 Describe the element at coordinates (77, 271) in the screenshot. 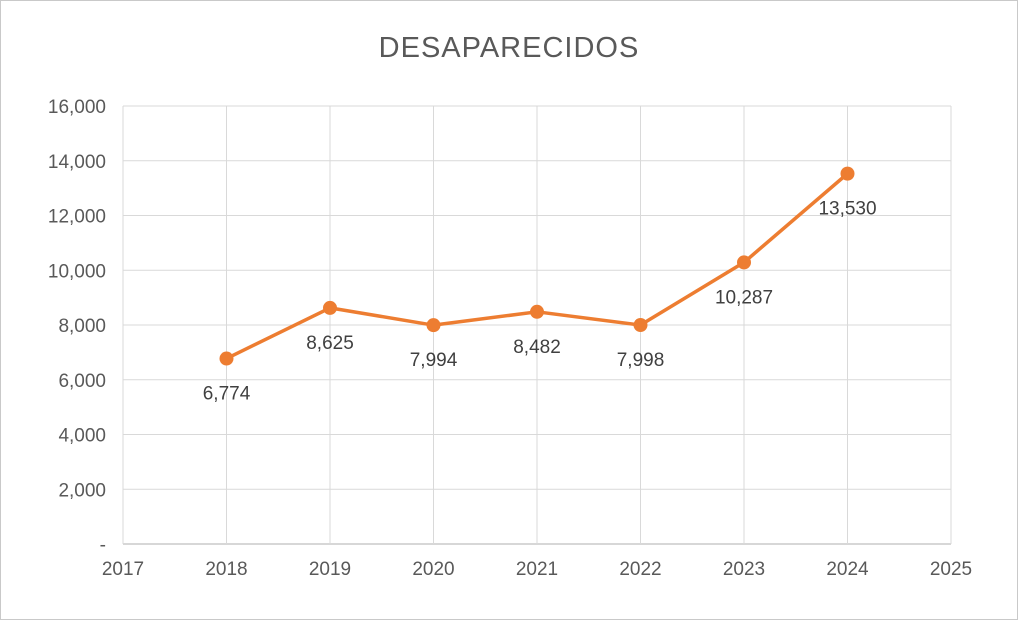

I see `y-axis-tick-label: 10,000` at that location.